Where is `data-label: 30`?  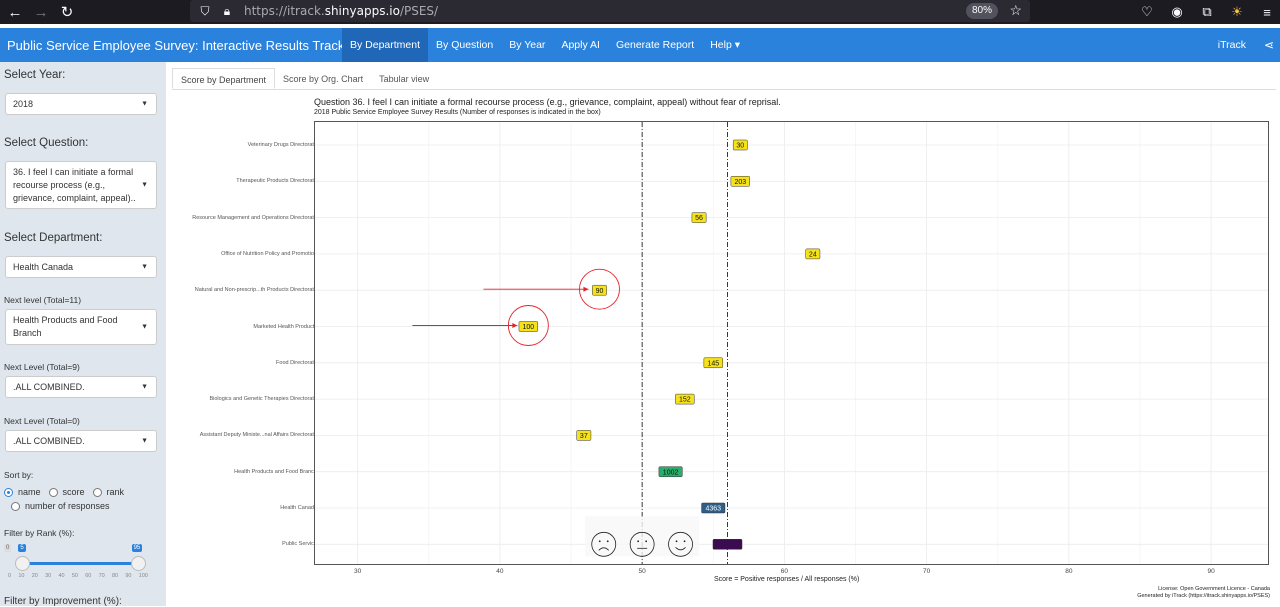
data-label: 30 is located at coordinates (740, 146).